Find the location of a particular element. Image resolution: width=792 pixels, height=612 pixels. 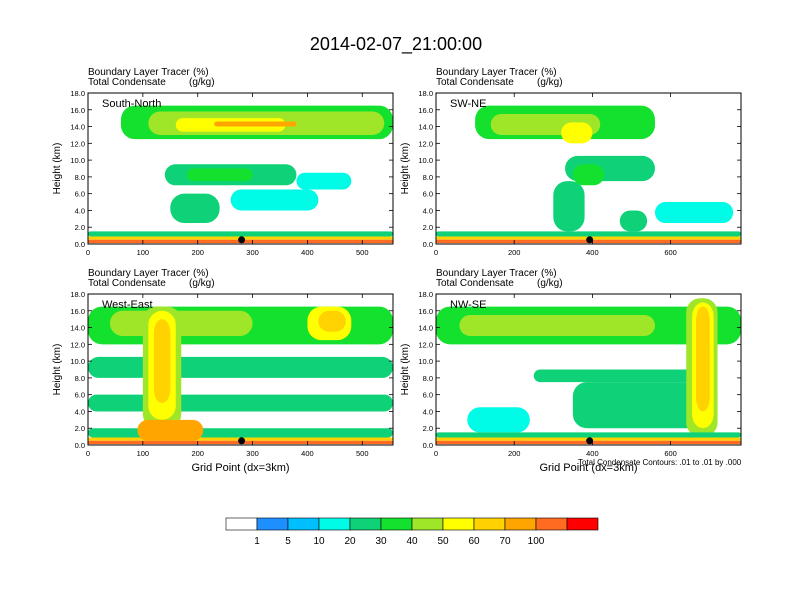

colorbar-label: 10 is located at coordinates (319, 541).